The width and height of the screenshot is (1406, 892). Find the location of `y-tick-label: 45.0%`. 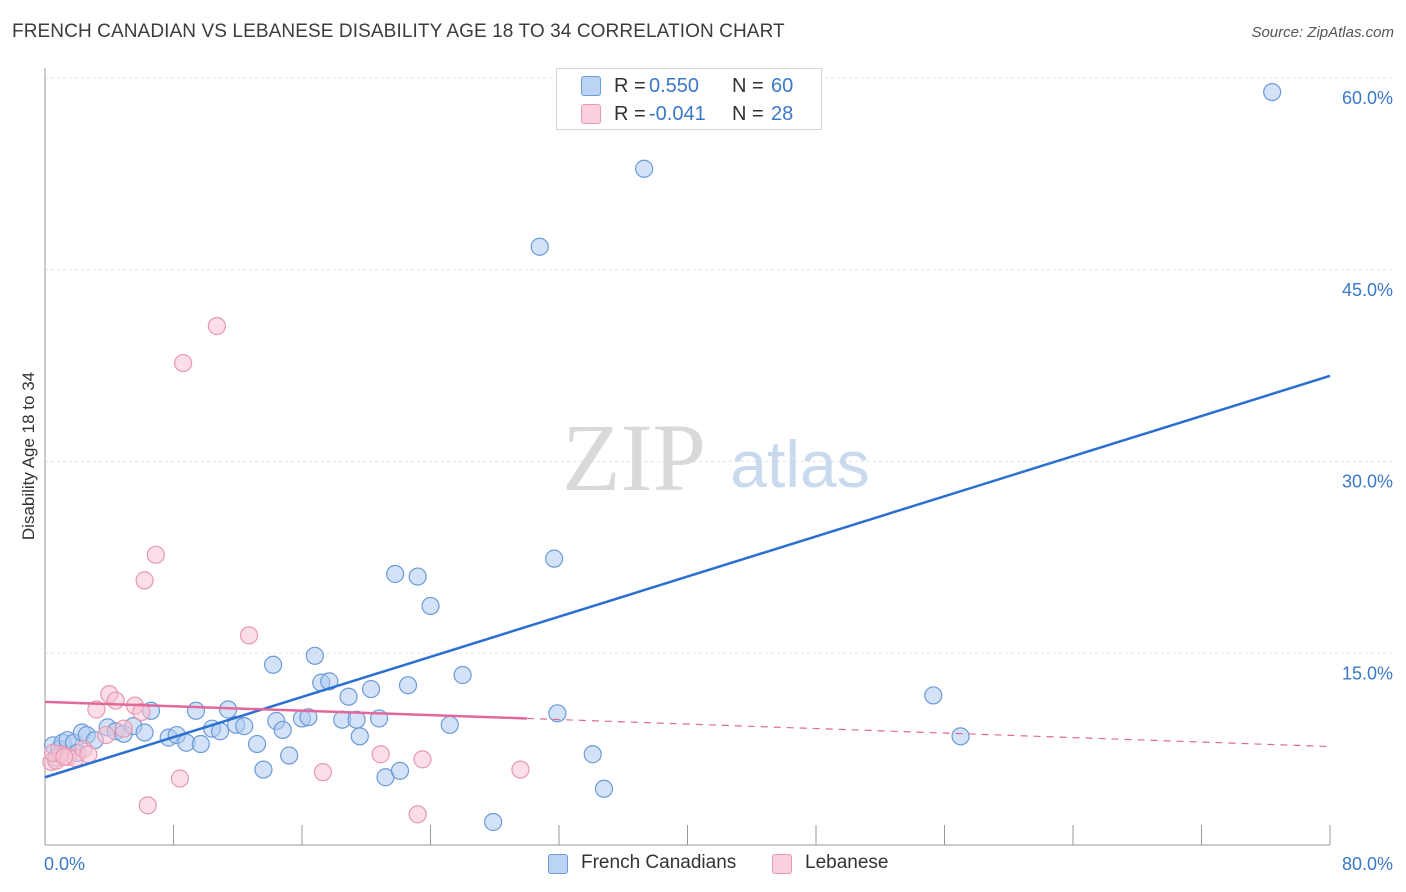

y-tick-label: 45.0% is located at coordinates (1367, 290).